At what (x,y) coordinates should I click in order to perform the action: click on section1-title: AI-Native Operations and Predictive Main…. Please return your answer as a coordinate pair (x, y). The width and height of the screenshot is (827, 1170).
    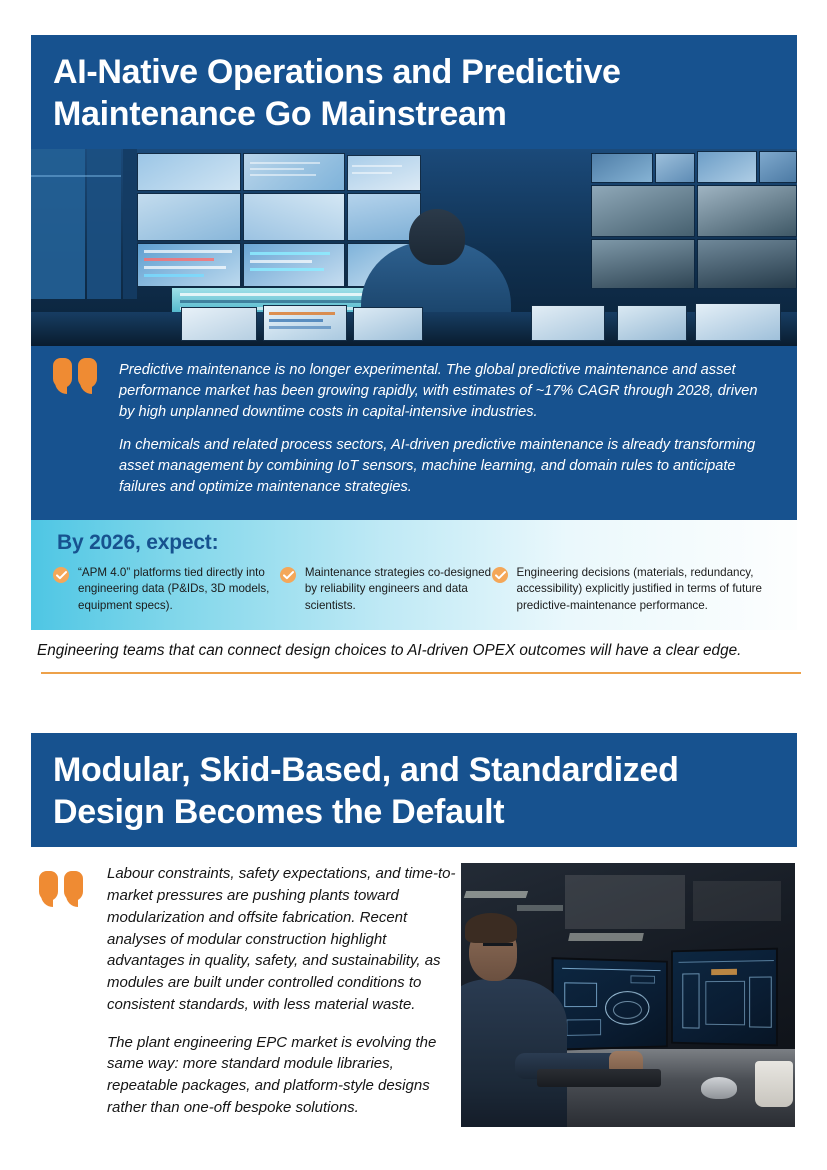
    Looking at the image, I should click on (337, 93).